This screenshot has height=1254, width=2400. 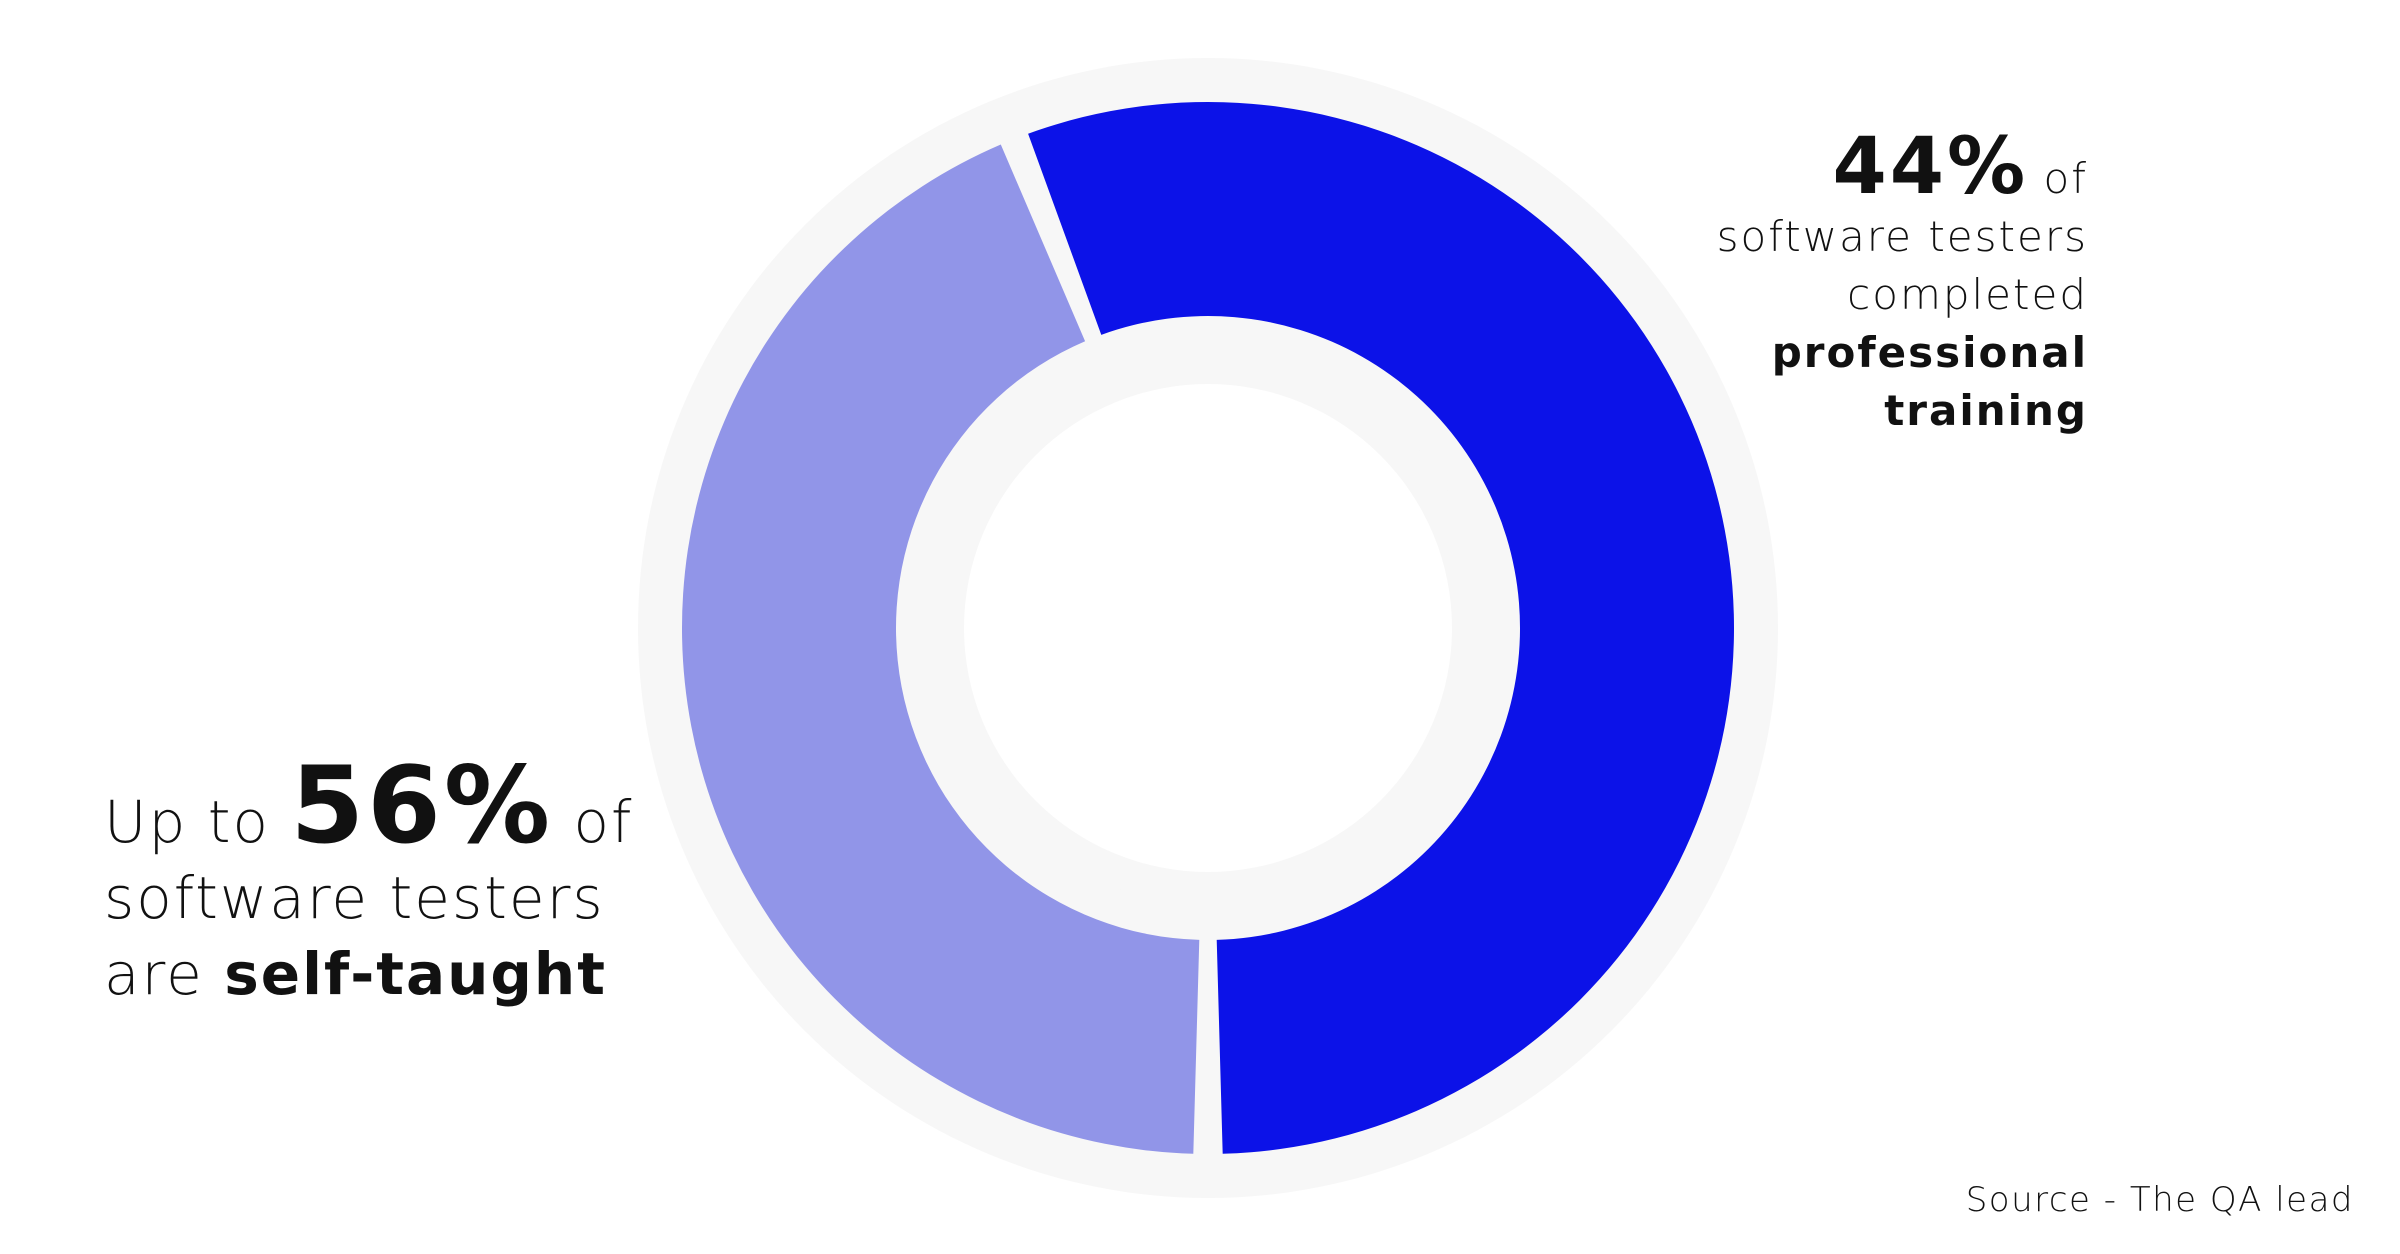 I want to click on donut-hole, so click(x=1208, y=628).